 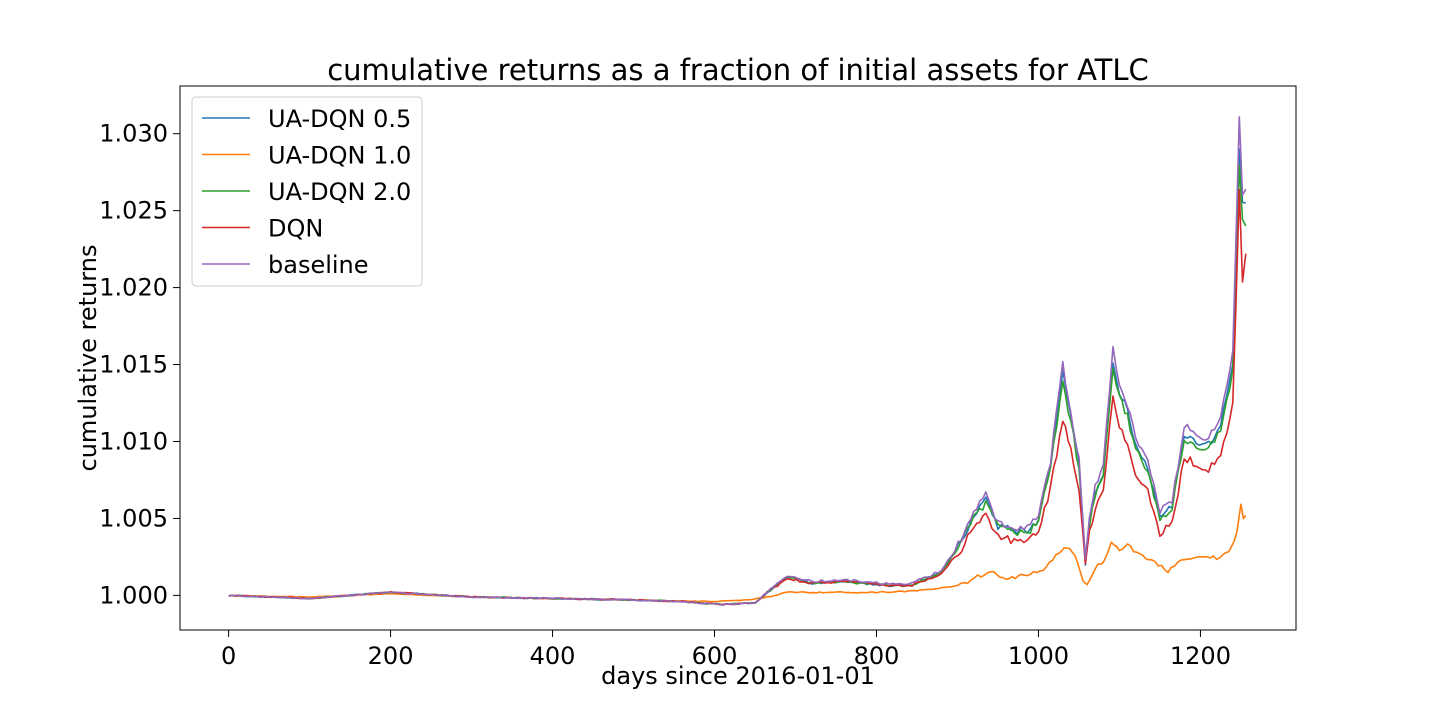 I want to click on y-tick-label: 1.015, so click(x=133, y=365).